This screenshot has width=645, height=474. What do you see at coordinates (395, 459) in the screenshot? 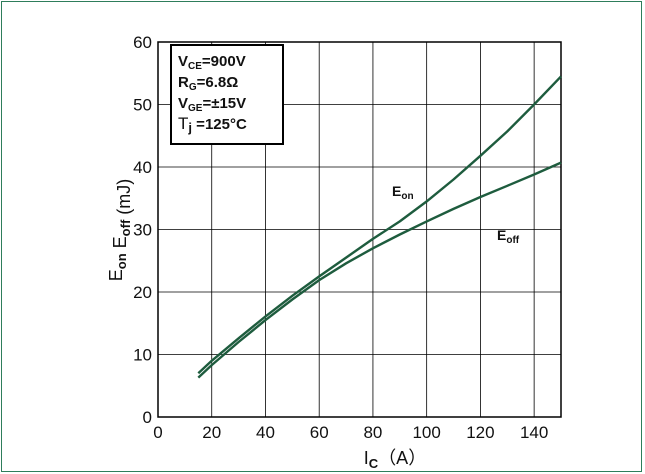
I see `x-axis-title: IC（A）` at bounding box center [395, 459].